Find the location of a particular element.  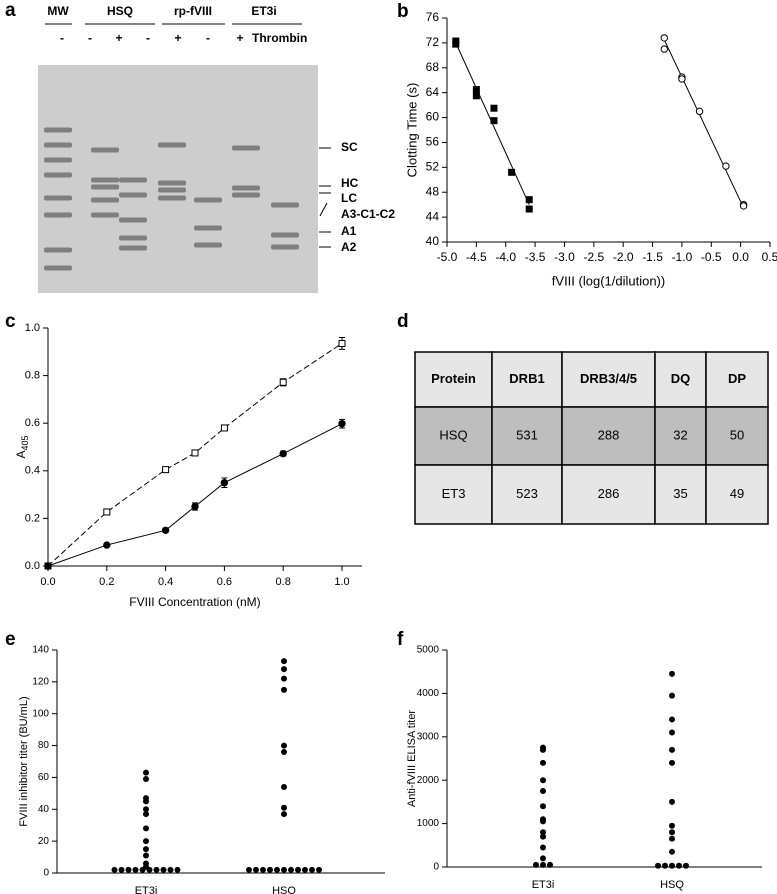

y-tick-label: 3000 is located at coordinates (428, 736).